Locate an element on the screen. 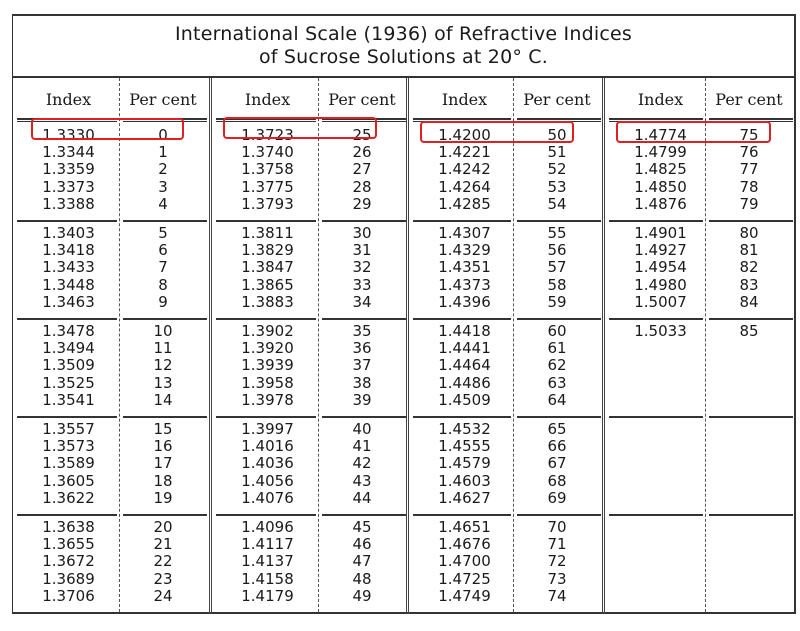 This screenshot has width=800, height=631. table-row: 1.4901 80 is located at coordinates (699, 233).